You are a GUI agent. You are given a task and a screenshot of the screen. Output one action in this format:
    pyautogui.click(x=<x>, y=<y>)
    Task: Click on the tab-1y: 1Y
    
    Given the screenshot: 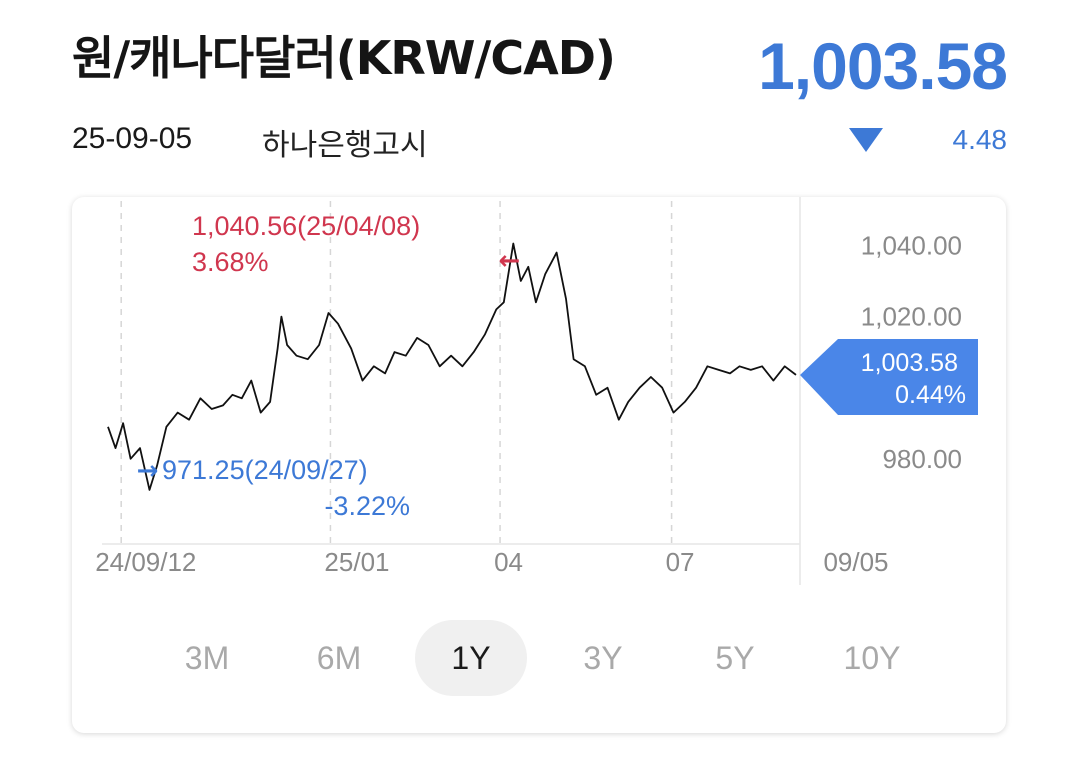 What is the action you would take?
    pyautogui.click(x=471, y=658)
    